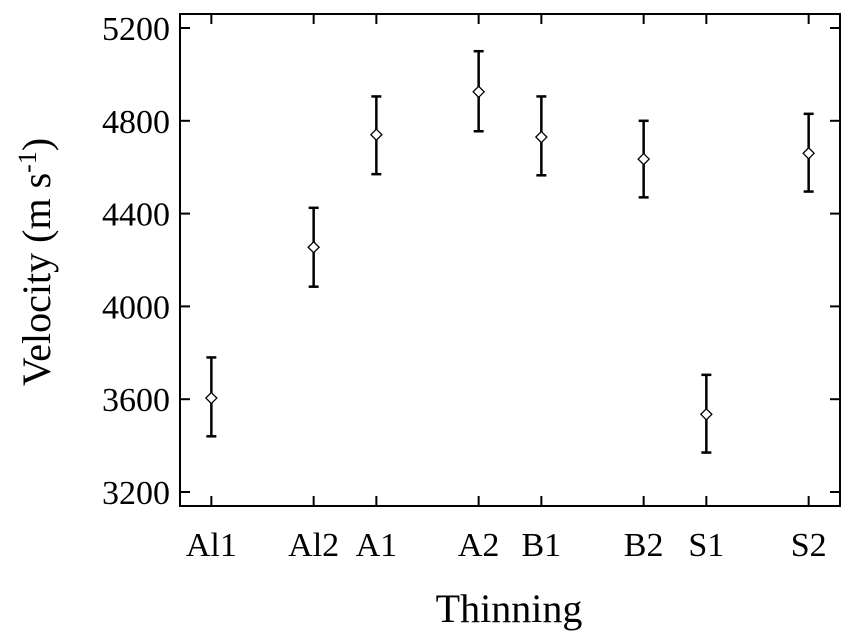 The width and height of the screenshot is (847, 632). What do you see at coordinates (136, 493) in the screenshot?
I see `y-tick-label: 3200` at bounding box center [136, 493].